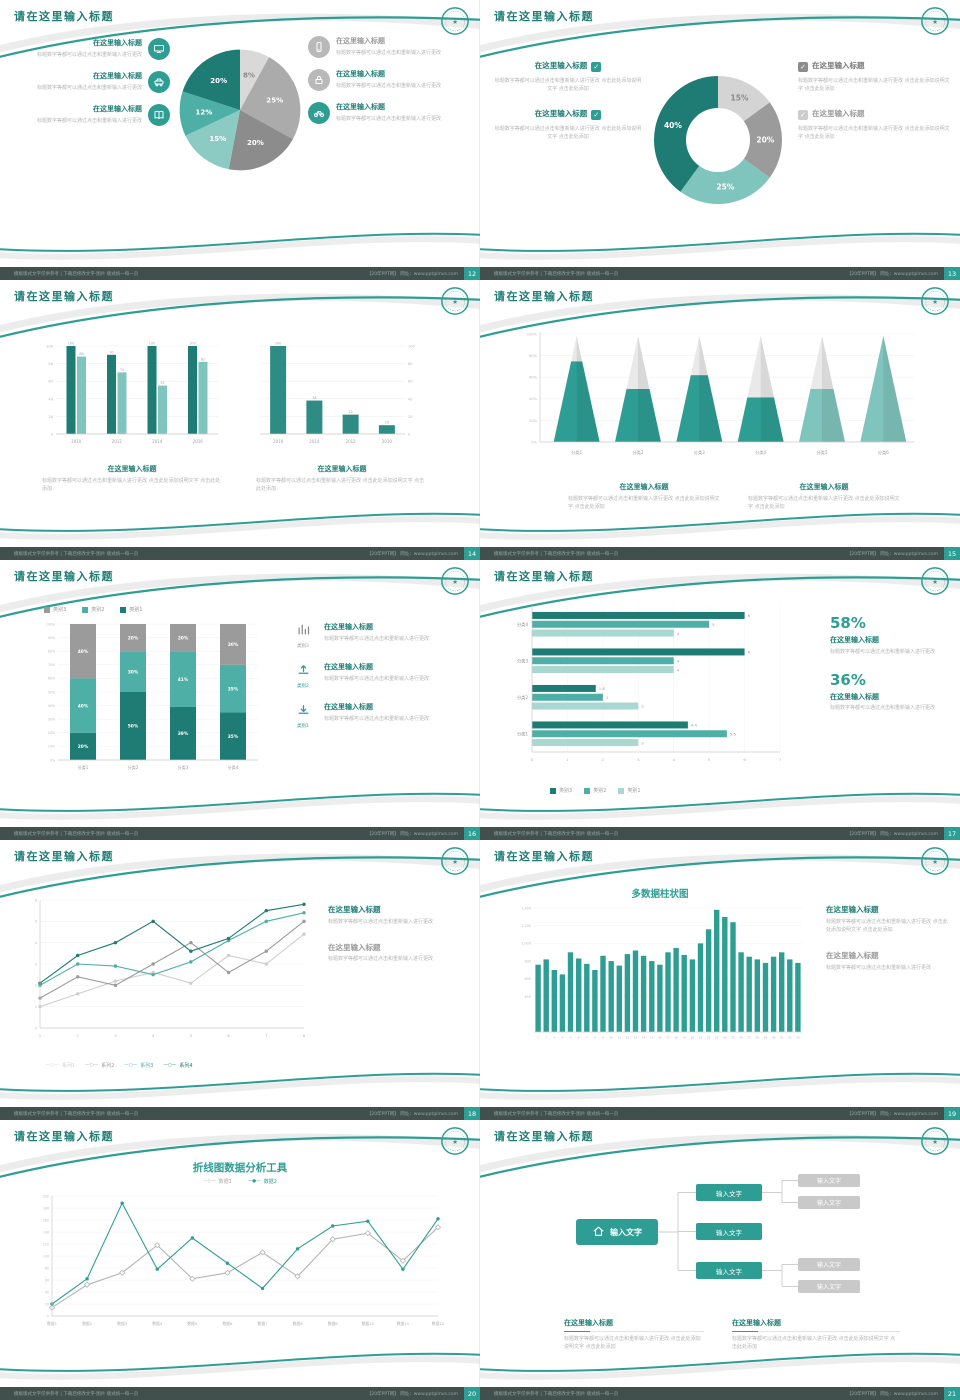 The width and height of the screenshot is (960, 1400). Describe the element at coordinates (314, 398) in the screenshot. I see `svg-text: 38` at that location.